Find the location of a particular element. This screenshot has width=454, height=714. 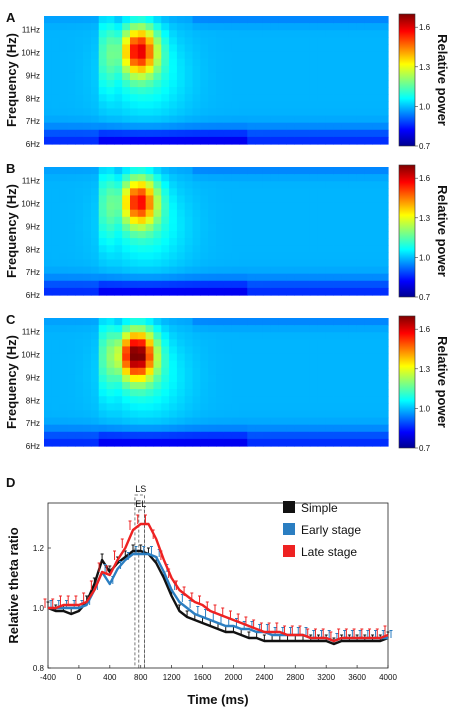

y-tick-label: 6Hz is located at coordinates (33, 446).